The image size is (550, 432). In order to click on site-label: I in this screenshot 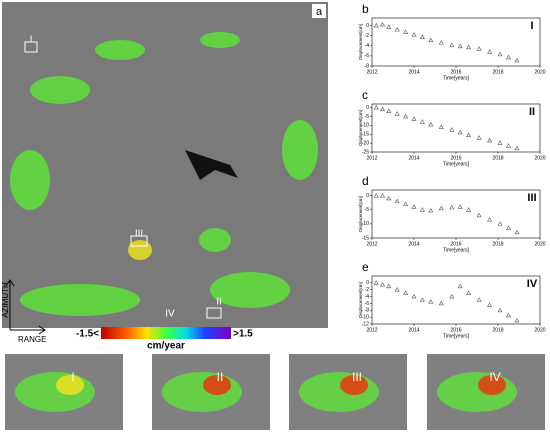, I will do `click(531, 26)`.